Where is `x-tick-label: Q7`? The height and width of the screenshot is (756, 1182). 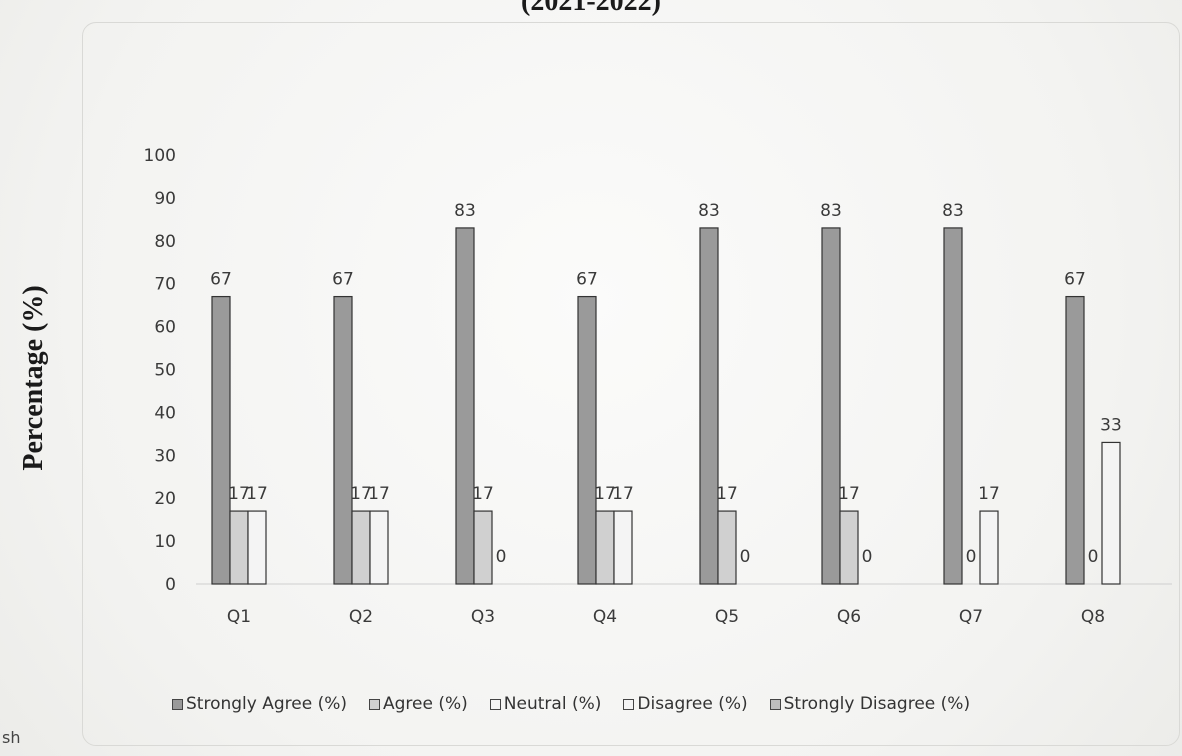
x-tick-label: Q7 is located at coordinates (971, 617).